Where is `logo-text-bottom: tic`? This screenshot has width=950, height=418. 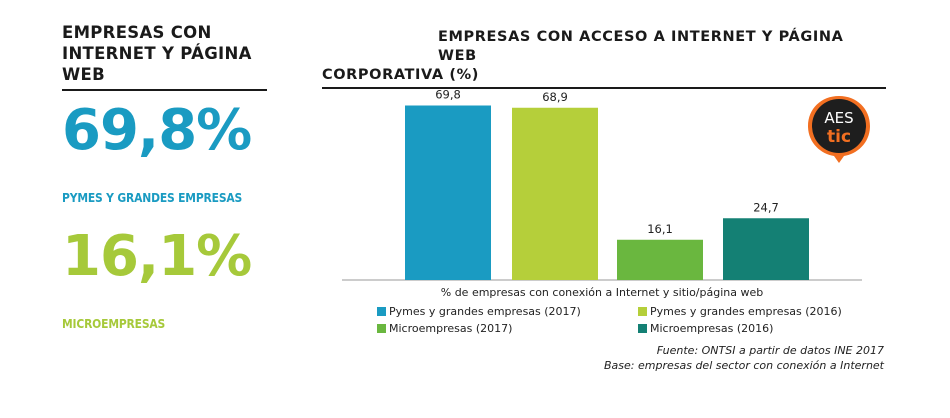 logo-text-bottom: tic is located at coordinates (839, 137).